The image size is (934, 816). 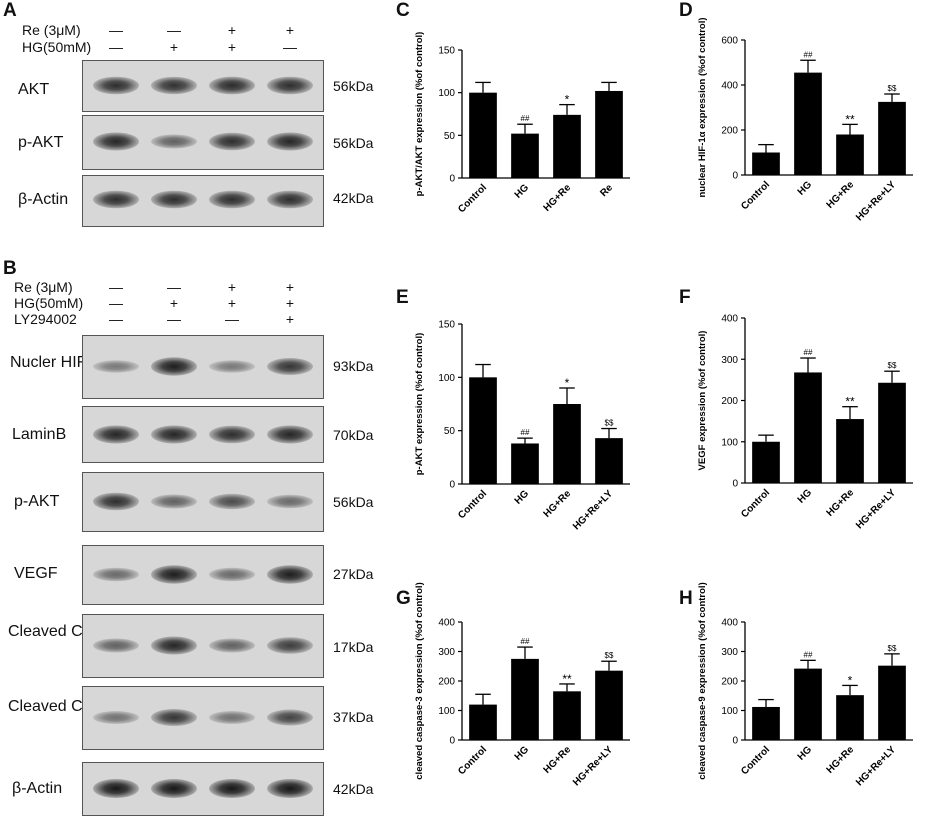 What do you see at coordinates (450, 431) in the screenshot?
I see `y-tick-label: 50` at bounding box center [450, 431].